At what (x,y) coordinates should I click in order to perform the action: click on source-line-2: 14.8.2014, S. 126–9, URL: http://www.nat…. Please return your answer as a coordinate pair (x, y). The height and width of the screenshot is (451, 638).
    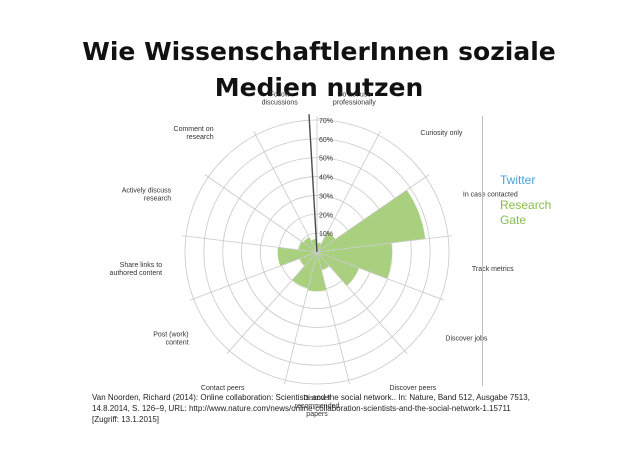
    Looking at the image, I should click on (301, 408).